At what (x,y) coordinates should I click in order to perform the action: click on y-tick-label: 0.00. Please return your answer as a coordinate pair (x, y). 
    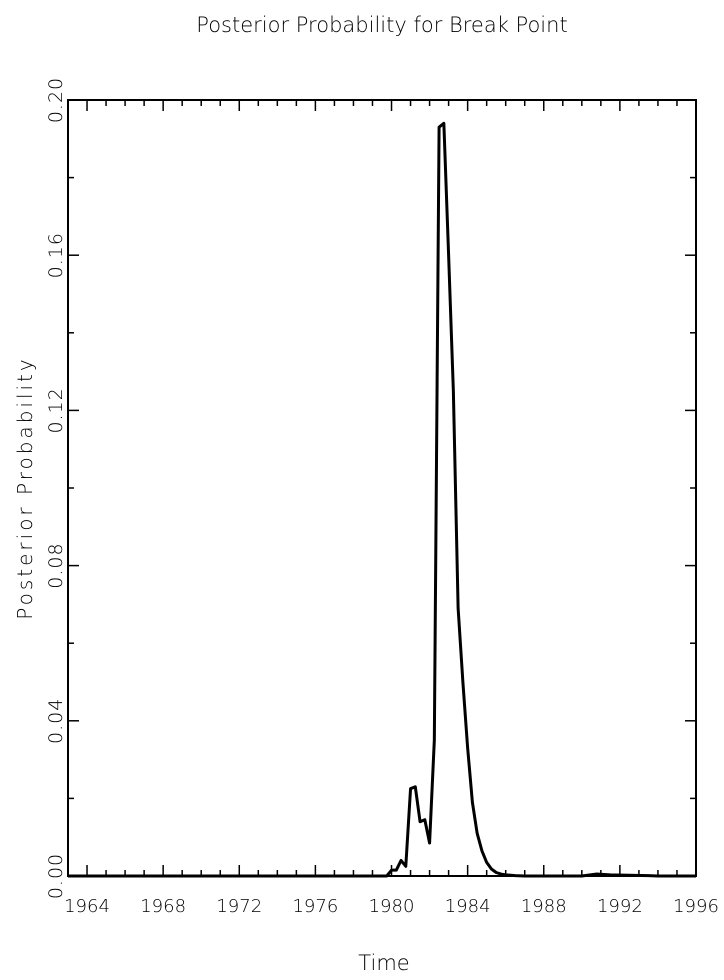
    Looking at the image, I should click on (56, 876).